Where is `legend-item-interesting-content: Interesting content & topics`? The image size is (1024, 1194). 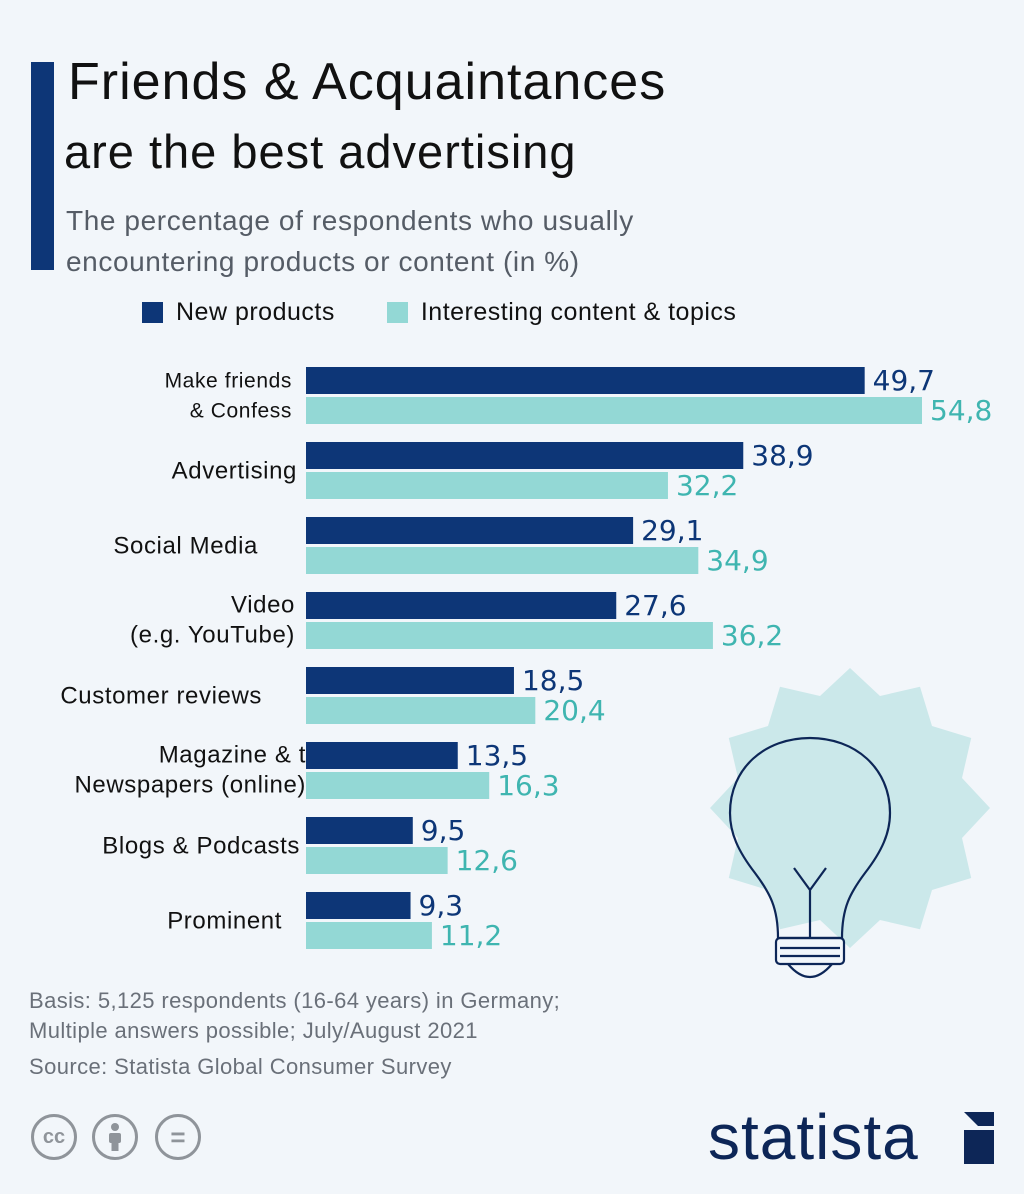 legend-item-interesting-content: Interesting content & topics is located at coordinates (561, 312).